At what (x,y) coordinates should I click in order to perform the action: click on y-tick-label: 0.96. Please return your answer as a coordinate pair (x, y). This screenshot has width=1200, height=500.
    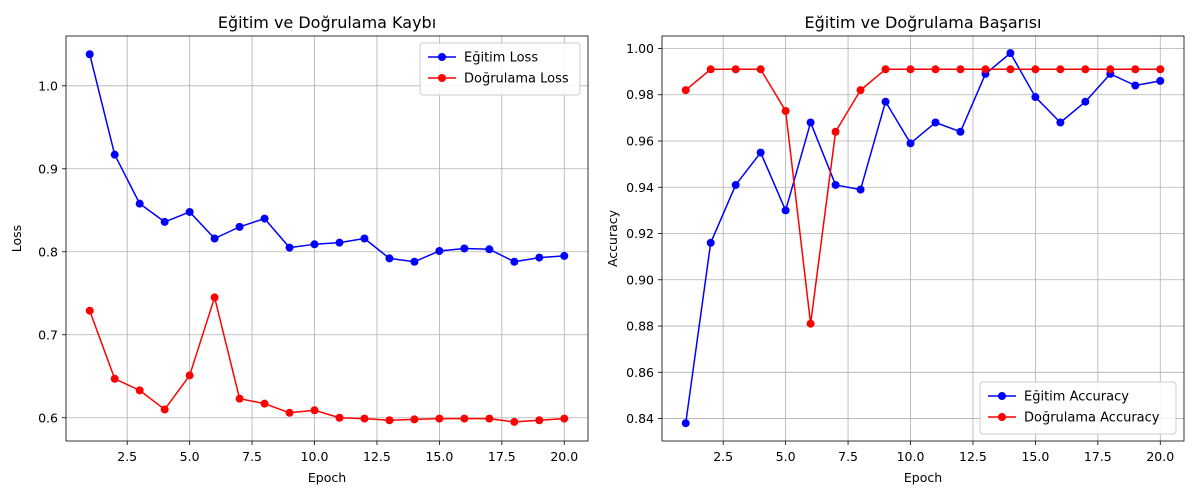
    Looking at the image, I should click on (640, 141).